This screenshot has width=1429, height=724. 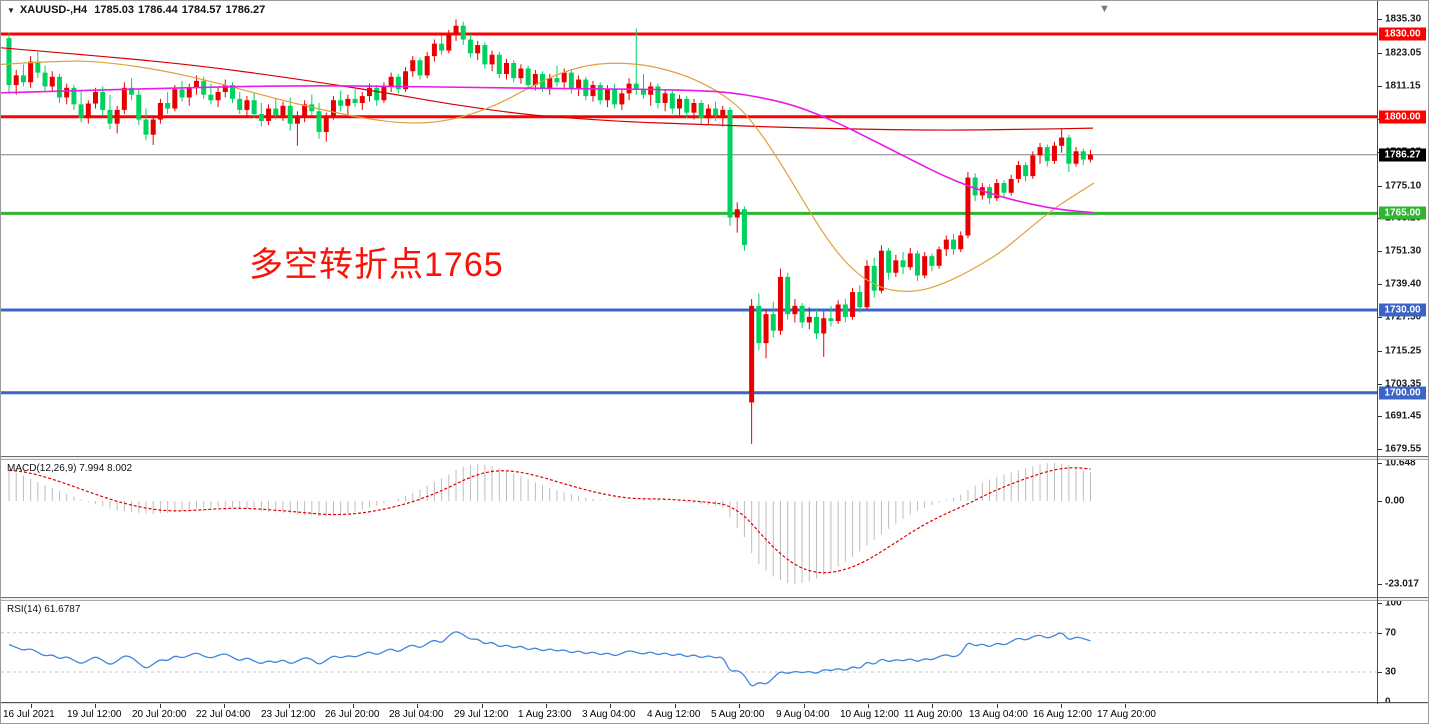 What do you see at coordinates (1402, 393) in the screenshot?
I see `price-label-box: 1700.00` at bounding box center [1402, 393].